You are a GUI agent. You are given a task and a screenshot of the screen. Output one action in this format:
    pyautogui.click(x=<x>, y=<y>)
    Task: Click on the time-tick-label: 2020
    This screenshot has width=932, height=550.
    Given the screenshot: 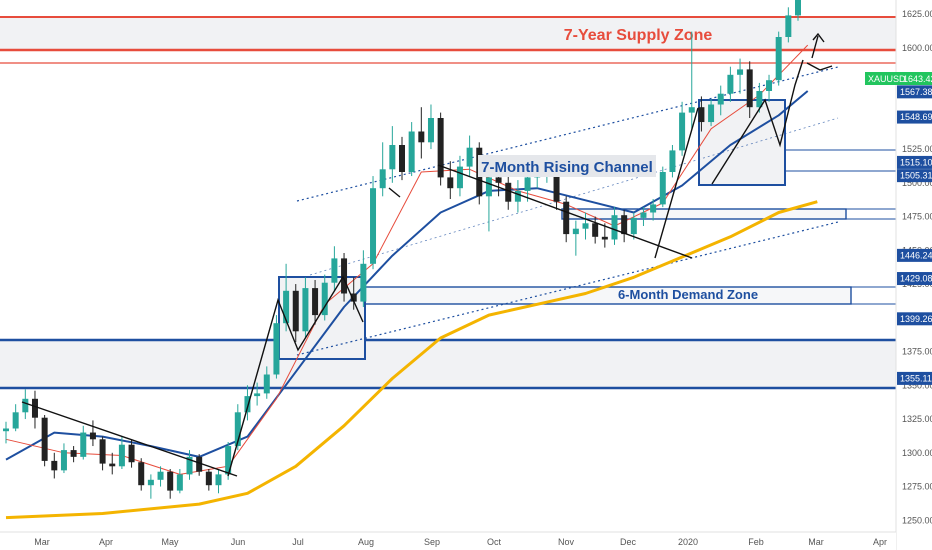 What is the action you would take?
    pyautogui.click(x=688, y=542)
    